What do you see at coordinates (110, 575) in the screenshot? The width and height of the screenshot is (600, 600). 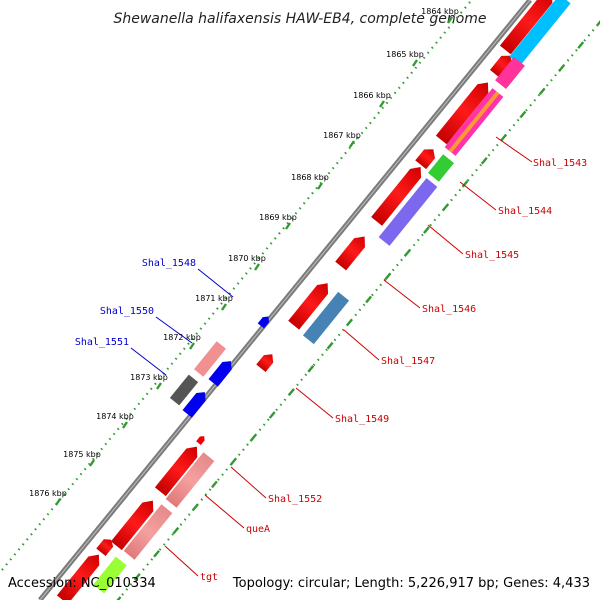 I see `product-lime` at bounding box center [110, 575].